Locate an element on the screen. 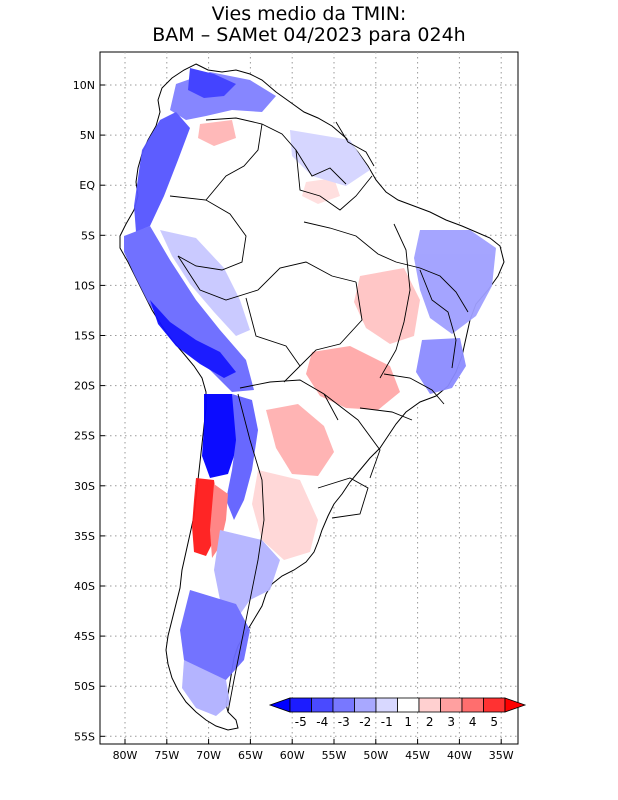 This screenshot has height=800, width=618. bias-neg-brazil-east is located at coordinates (441, 366).